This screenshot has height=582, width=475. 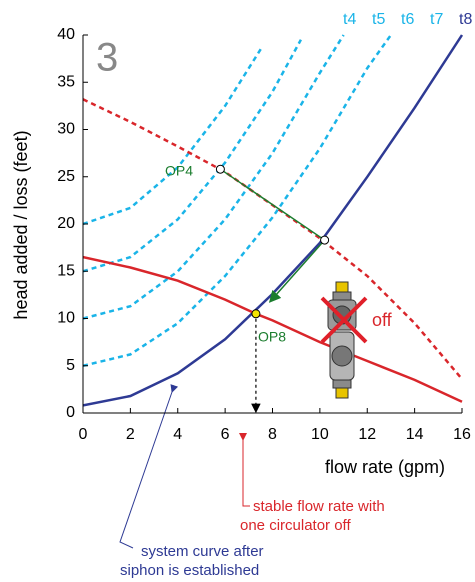 What do you see at coordinates (244, 470) in the screenshot?
I see `flow-note-leader` at bounding box center [244, 470].